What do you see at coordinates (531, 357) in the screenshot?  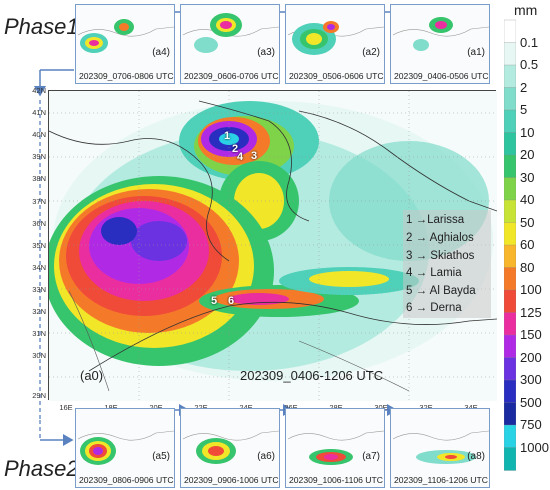 I see `colorbar-tick-label: 200` at bounding box center [531, 357].